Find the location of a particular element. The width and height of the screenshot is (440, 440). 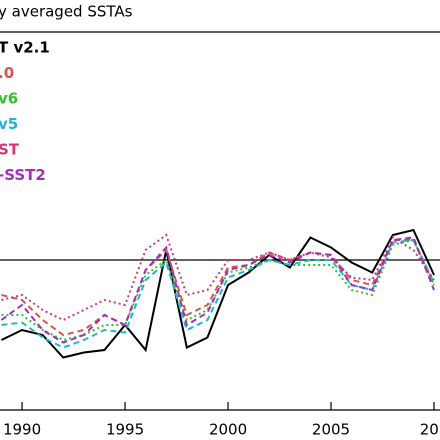

legend-label: .0 is located at coordinates (7, 73).